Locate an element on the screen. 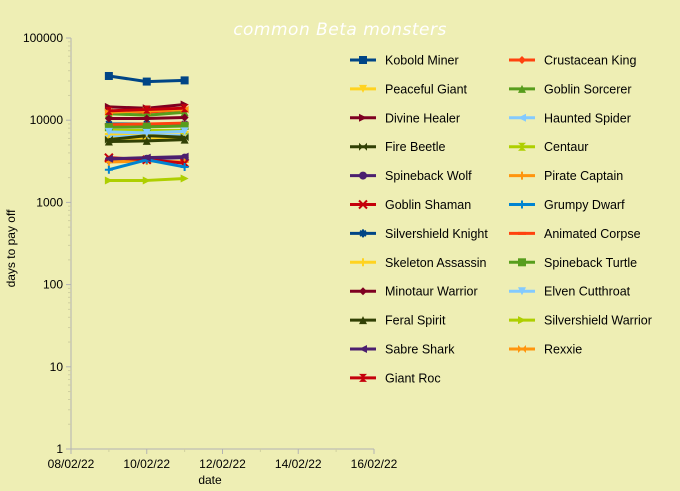  y-tick-label: 1 is located at coordinates (59, 449).